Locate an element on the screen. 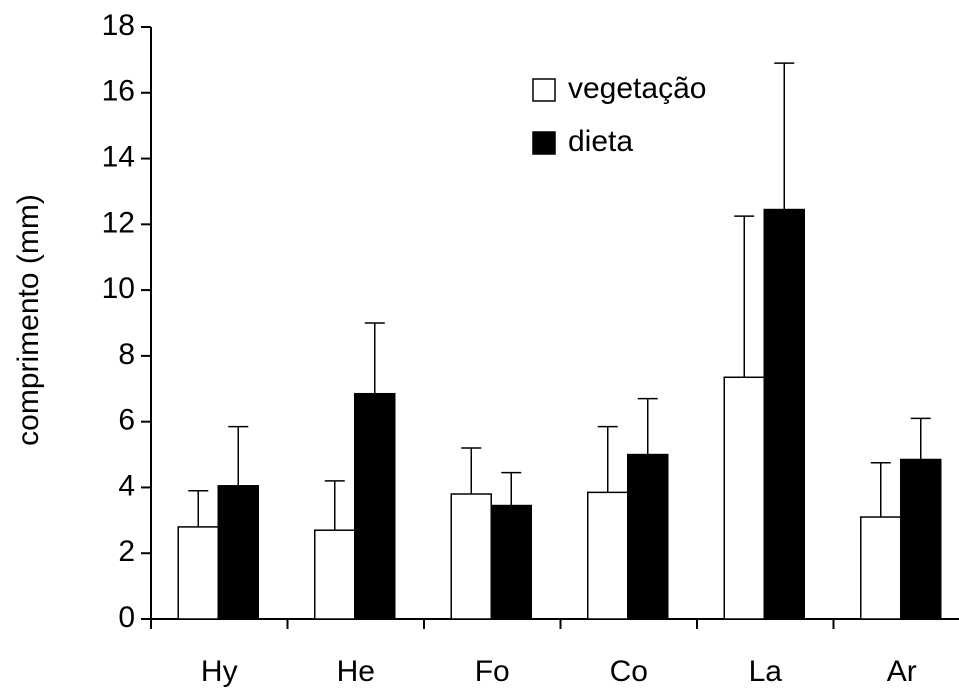  y-tick-label: 8 is located at coordinates (126, 354).